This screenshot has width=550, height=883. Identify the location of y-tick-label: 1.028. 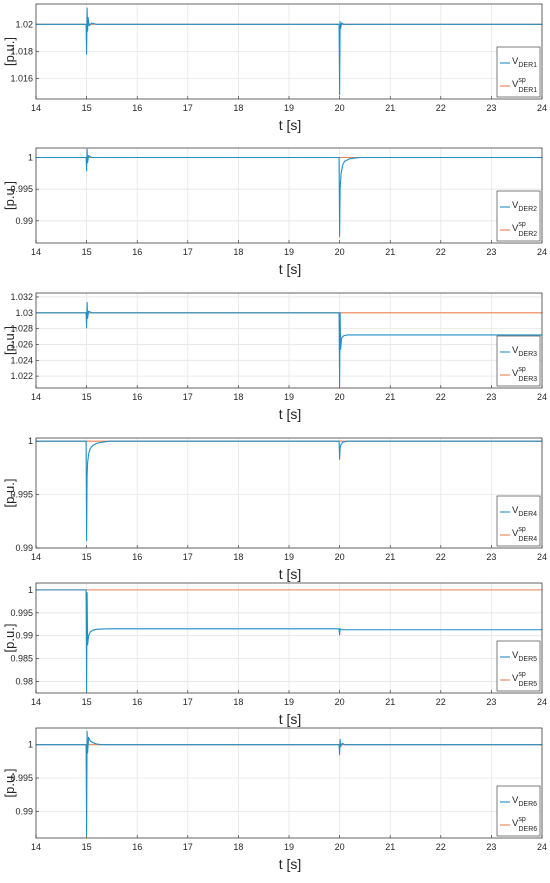
(21, 329).